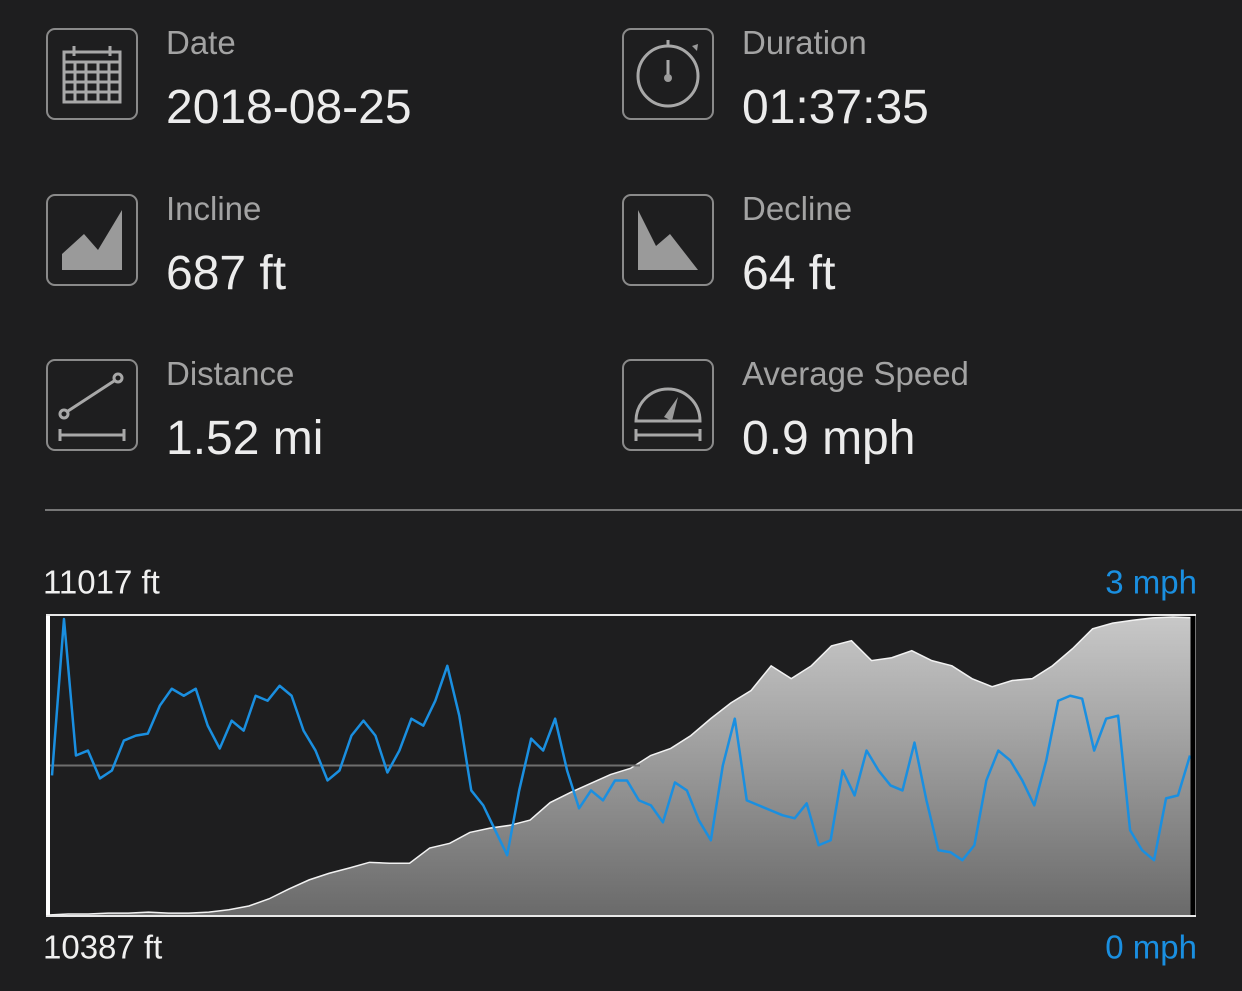  Describe the element at coordinates (902, 252) in the screenshot. I see `stat: Decline 64 ft` at that location.